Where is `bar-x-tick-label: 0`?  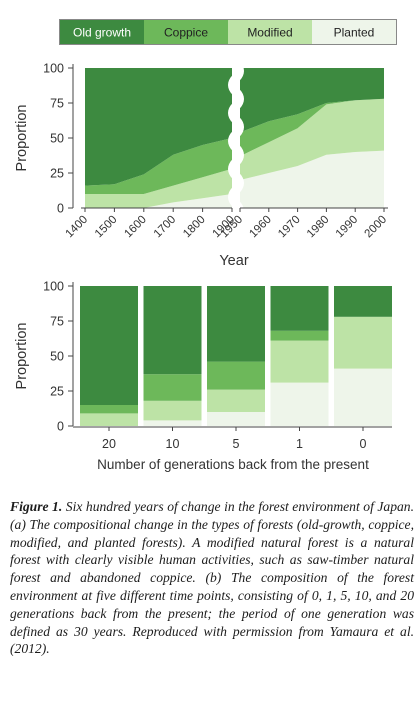
bar-x-tick-label: 0 is located at coordinates (363, 444).